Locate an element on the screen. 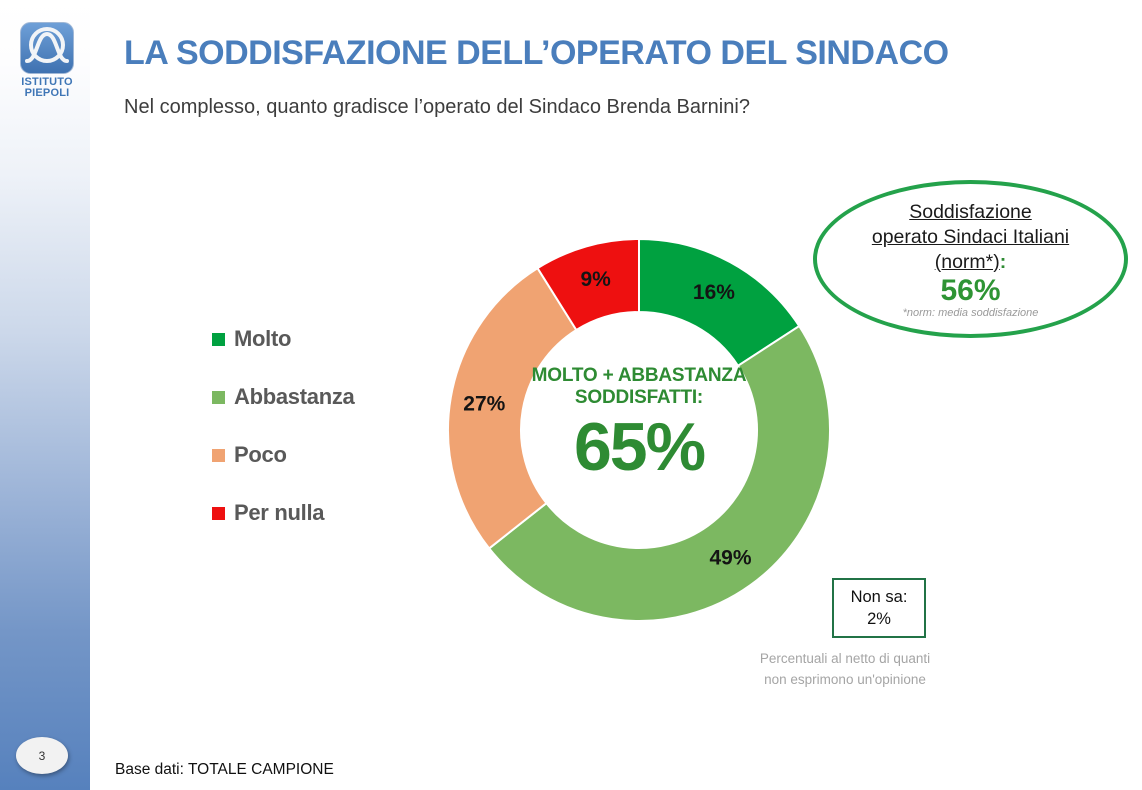 Image resolution: width=1142 pixels, height=790 pixels. norm-title-line-2: operato Sindaci Italiani is located at coordinates (970, 236).